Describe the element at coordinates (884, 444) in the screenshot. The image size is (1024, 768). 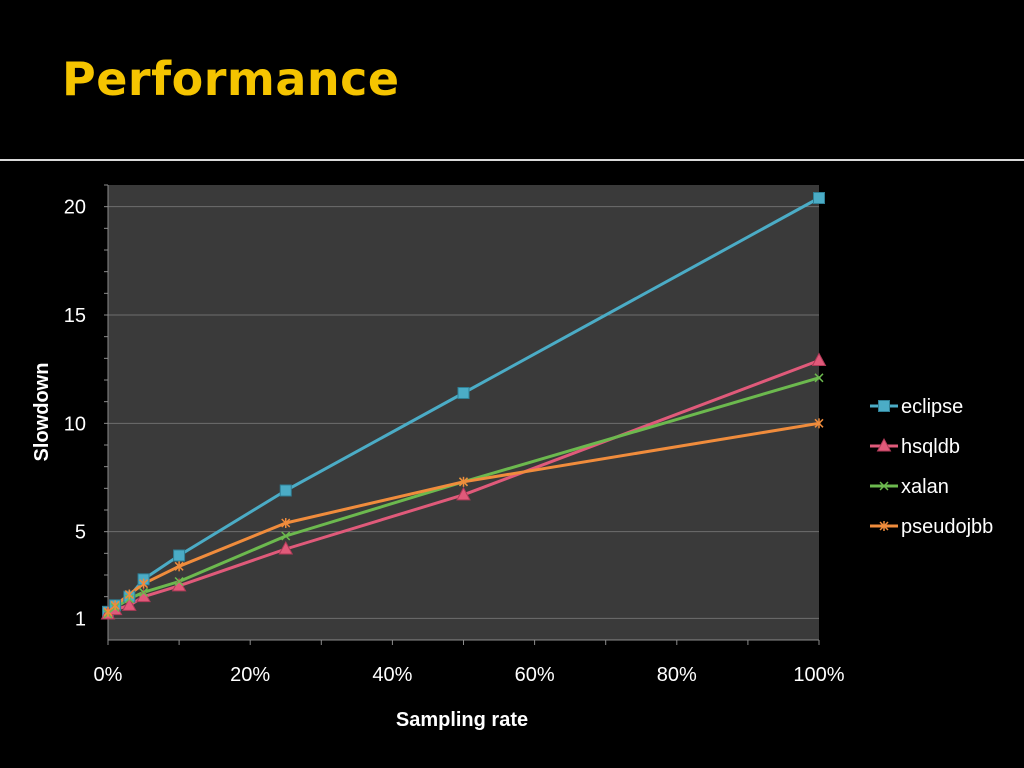
I see `legend-marker-hsqldb` at that location.